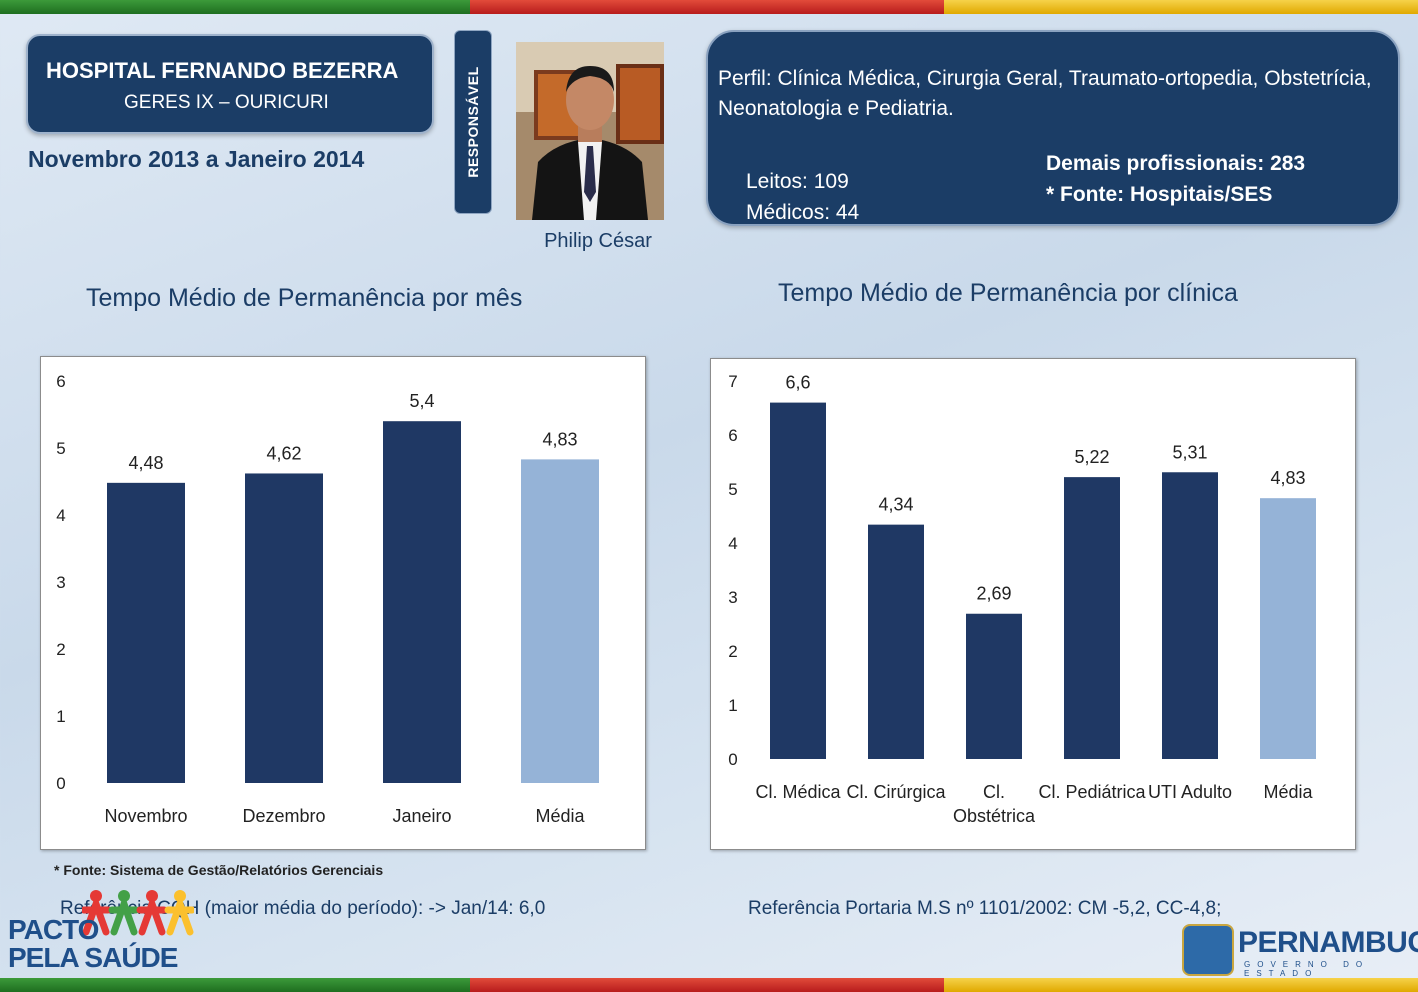 This screenshot has width=1418, height=992. What do you see at coordinates (1307, 969) in the screenshot?
I see `governo-label: GOVERNO DO ESTADO` at bounding box center [1307, 969].